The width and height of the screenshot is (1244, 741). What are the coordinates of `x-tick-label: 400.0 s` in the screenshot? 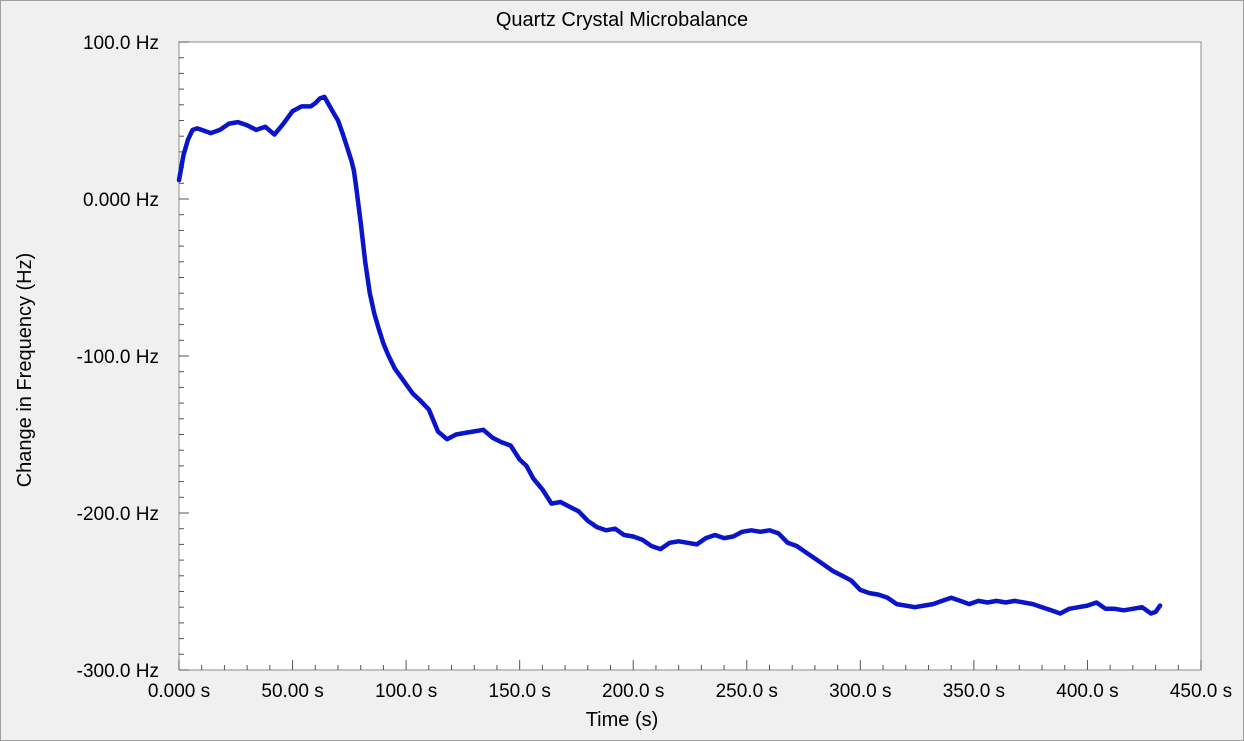 It's located at (1087, 691).